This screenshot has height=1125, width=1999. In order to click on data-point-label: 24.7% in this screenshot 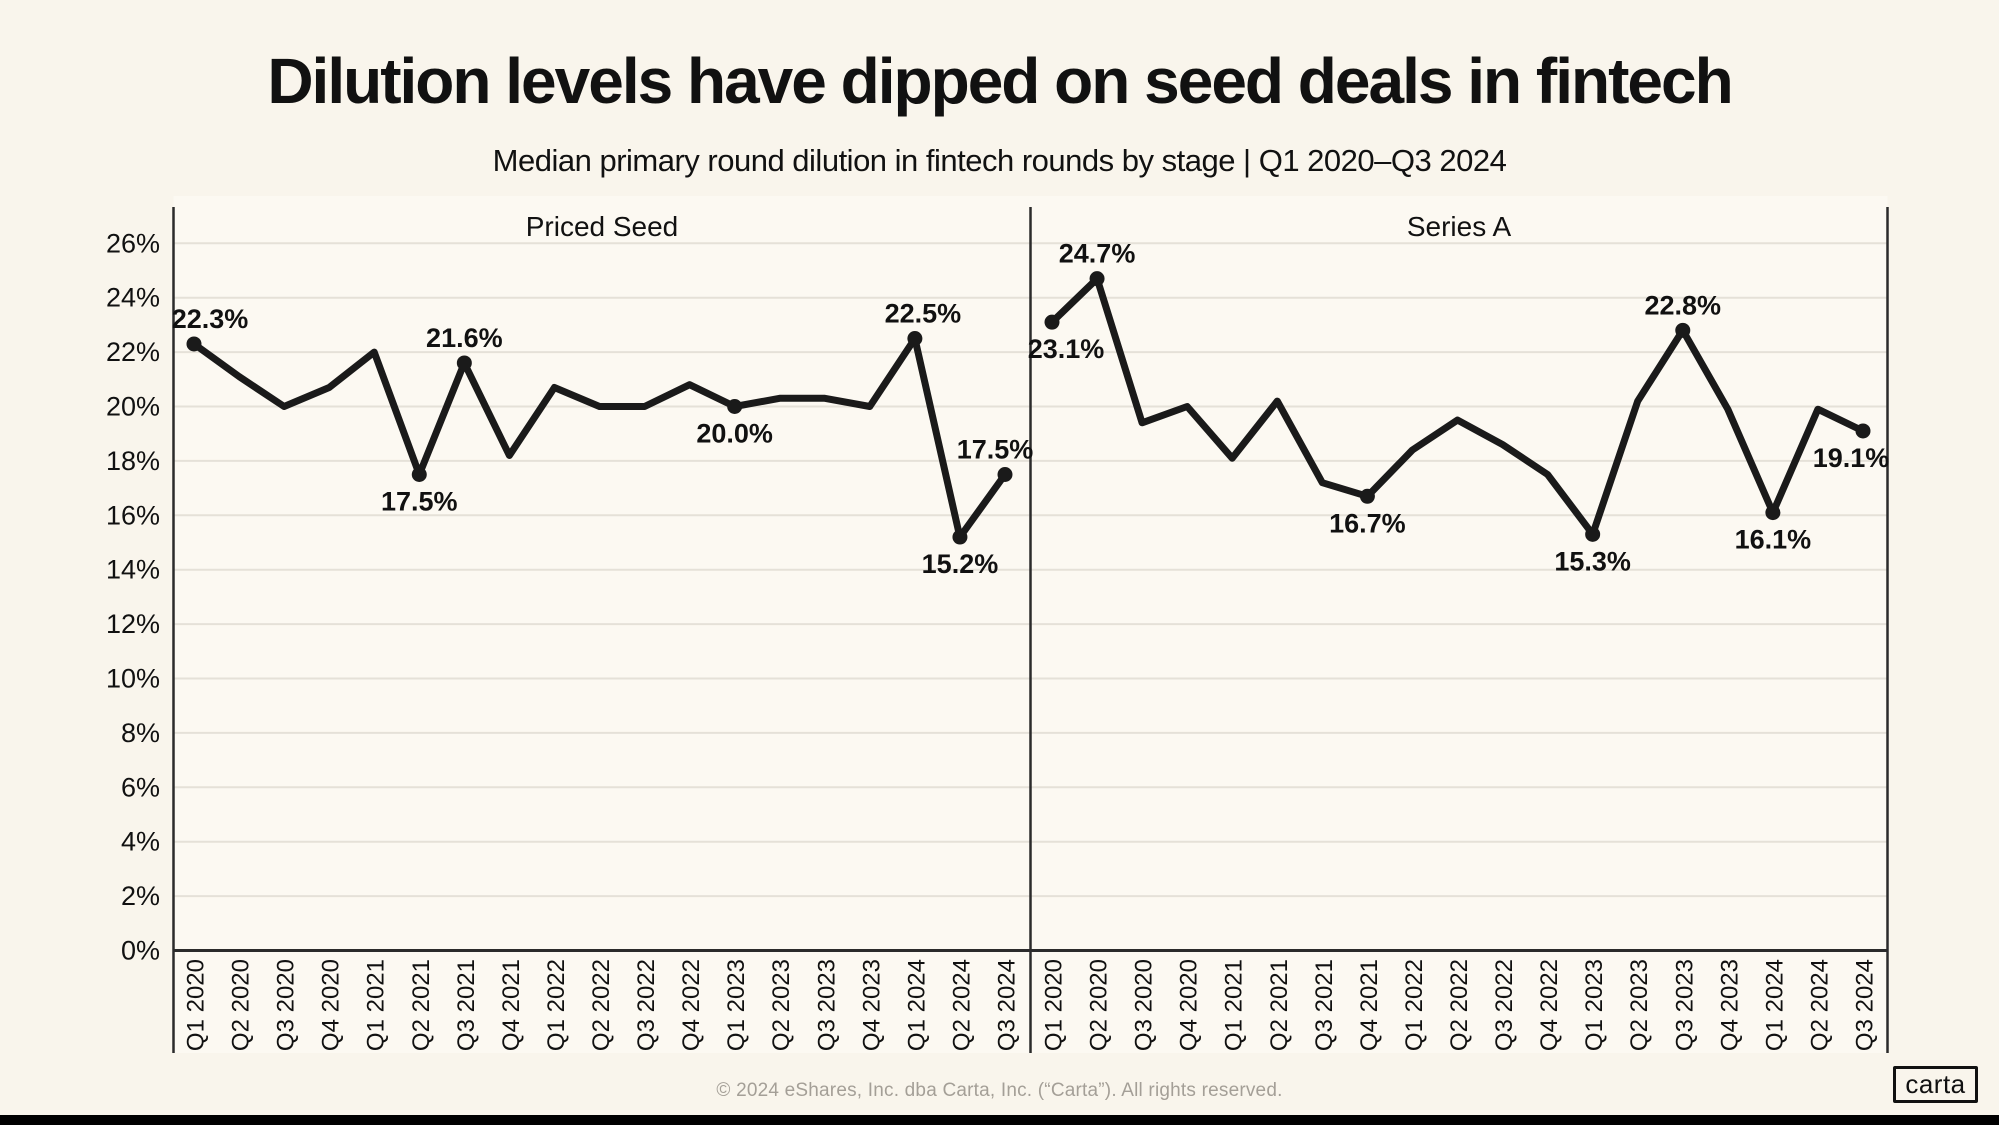, I will do `click(1097, 254)`.